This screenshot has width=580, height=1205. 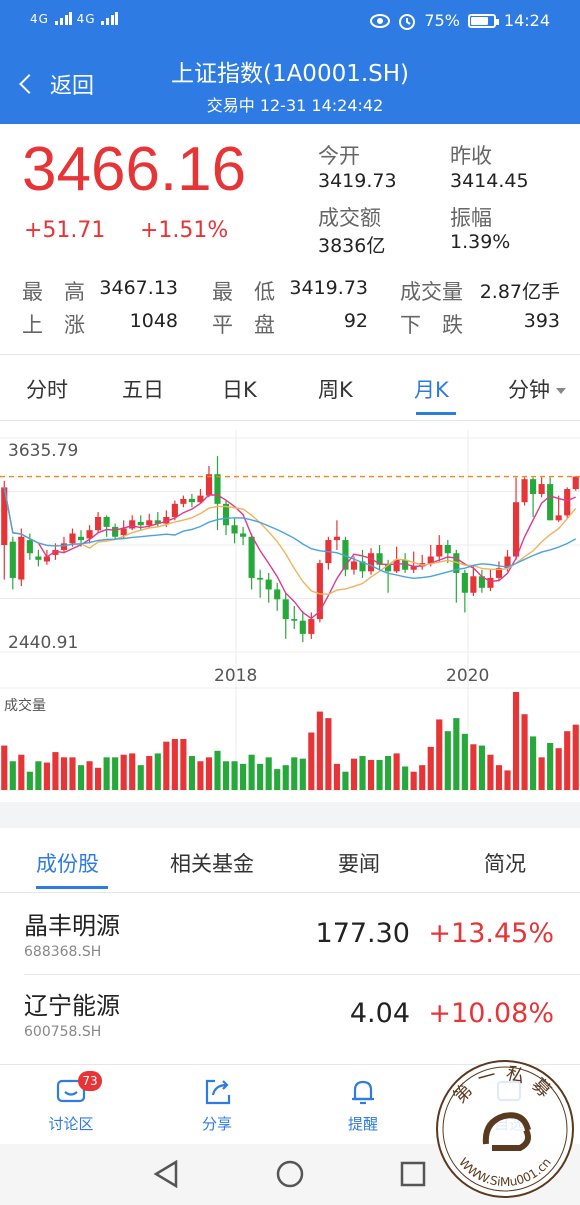 I want to click on signal-indicator: 4G 4G, so click(x=74, y=19).